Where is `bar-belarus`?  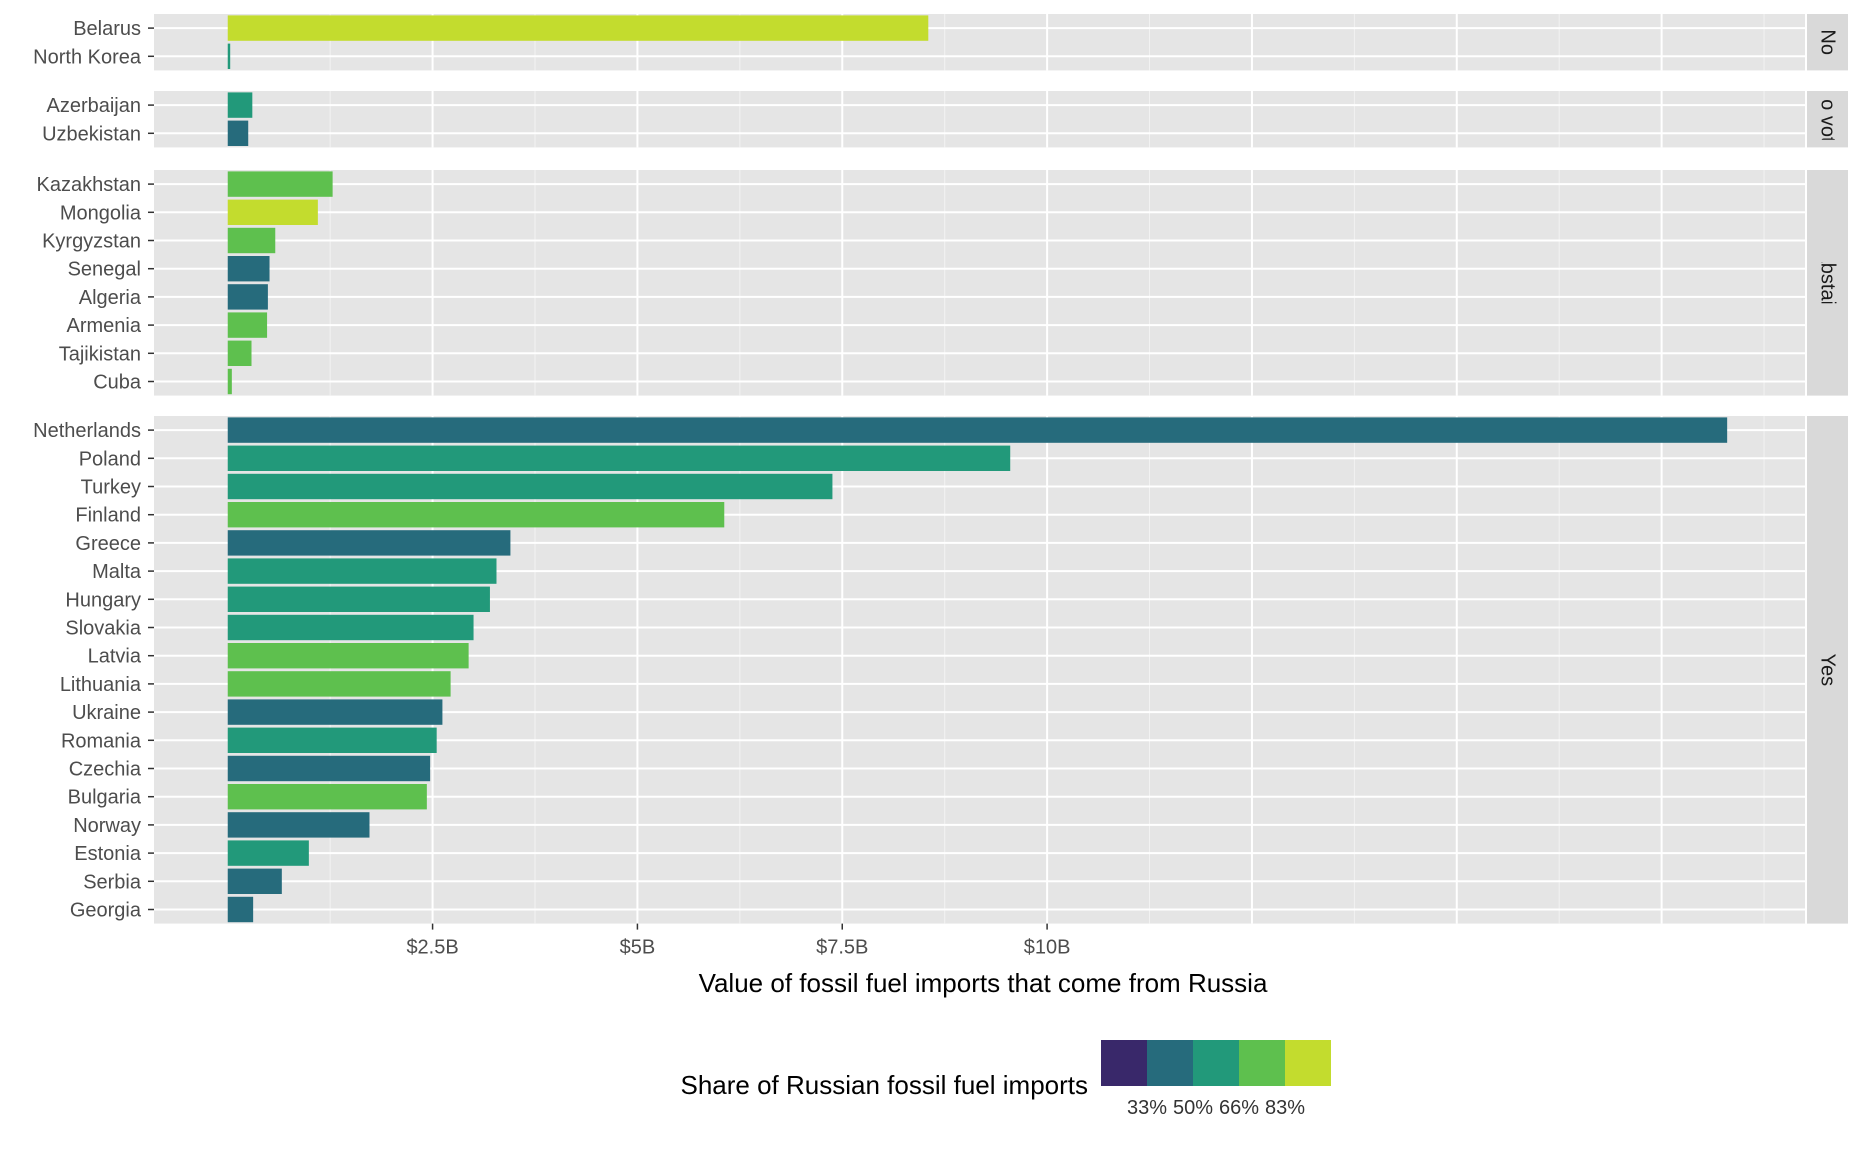 bar-belarus is located at coordinates (578, 28).